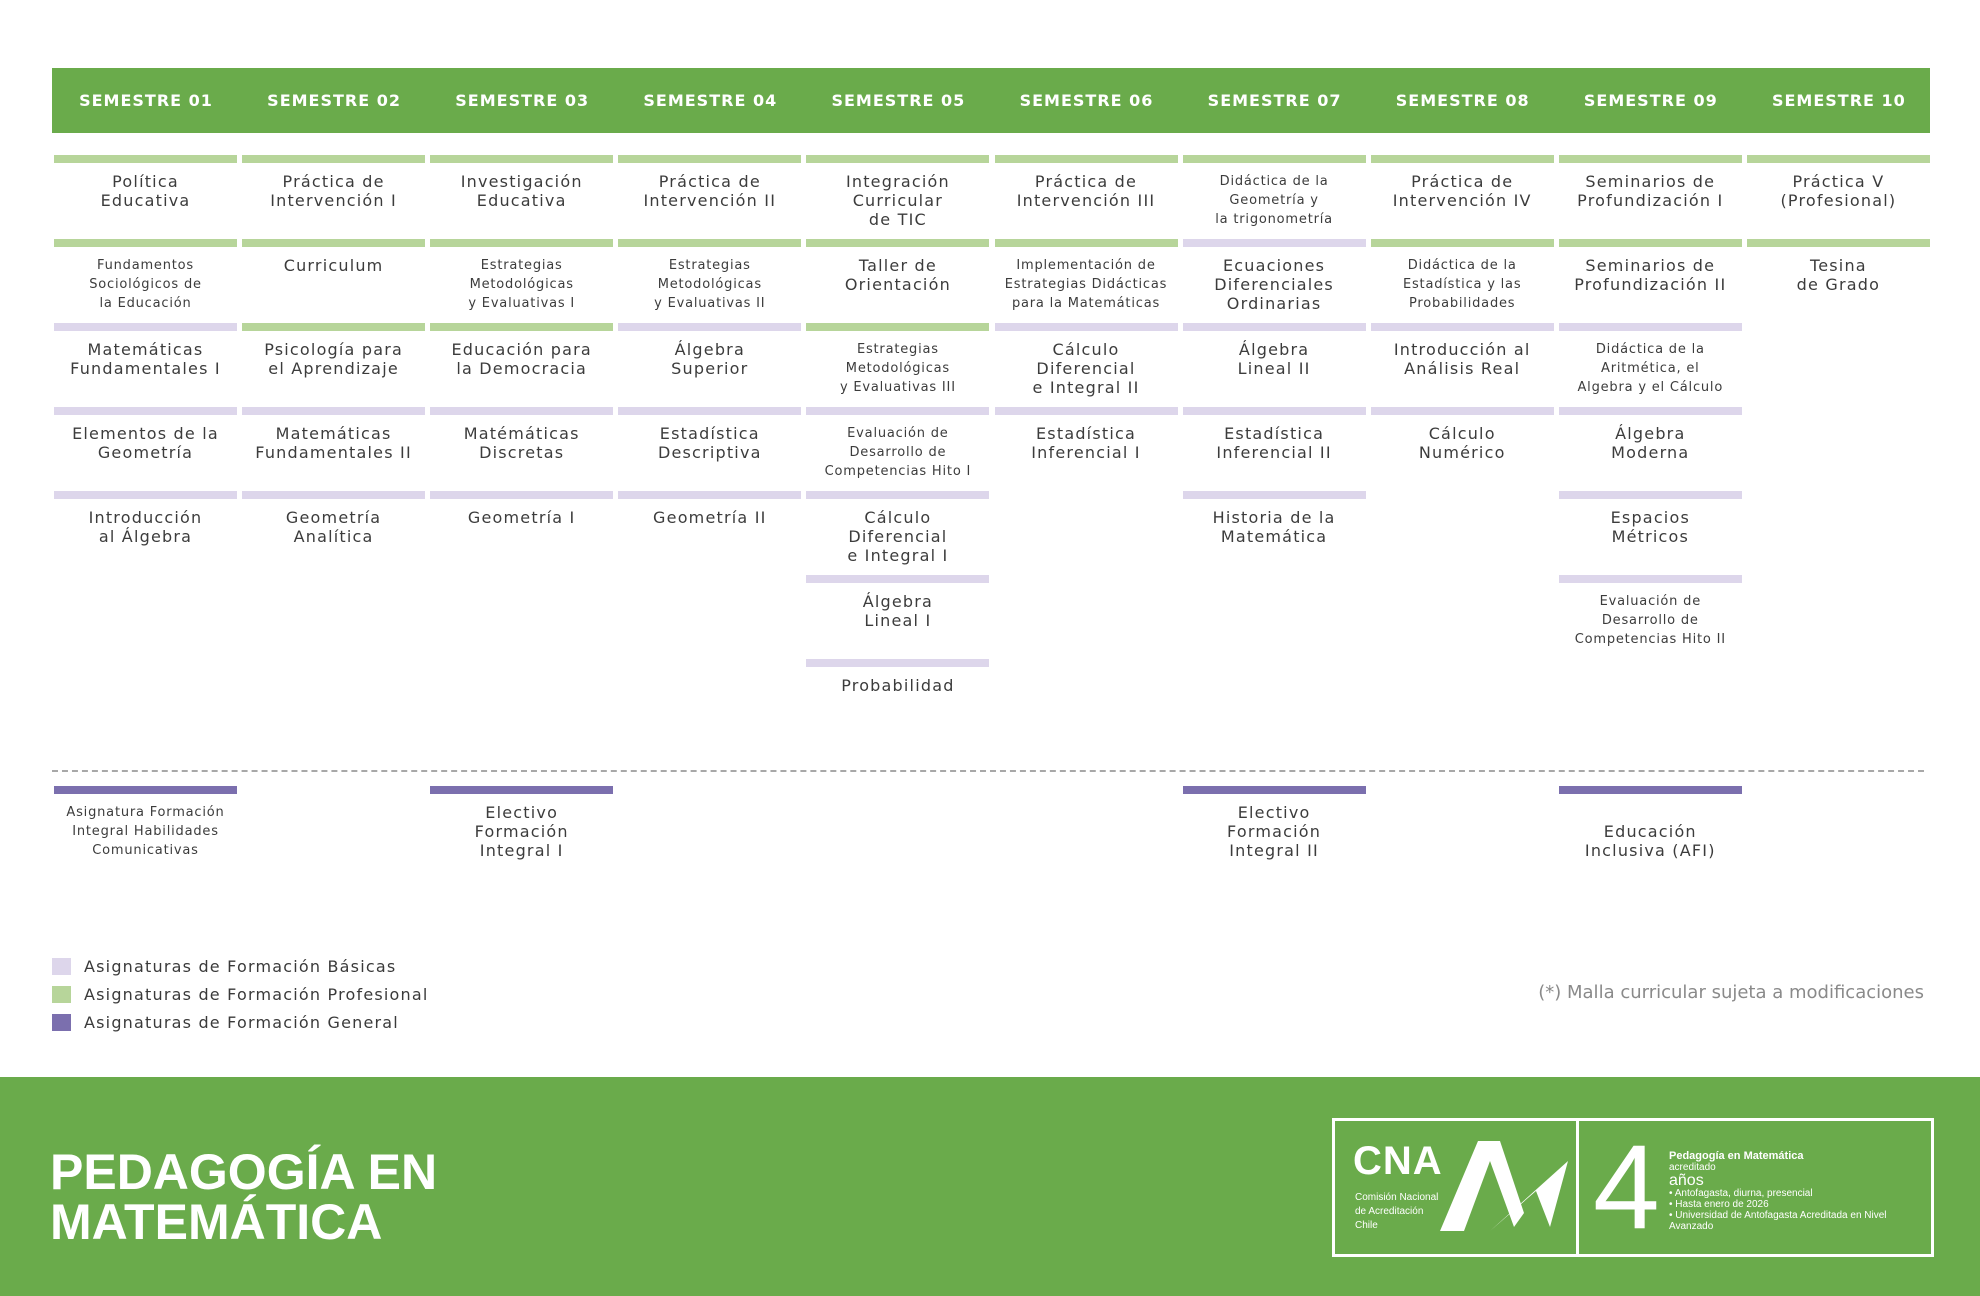 This screenshot has width=1980, height=1296. I want to click on course-cell: Seminarios de Profundización I, so click(1650, 182).